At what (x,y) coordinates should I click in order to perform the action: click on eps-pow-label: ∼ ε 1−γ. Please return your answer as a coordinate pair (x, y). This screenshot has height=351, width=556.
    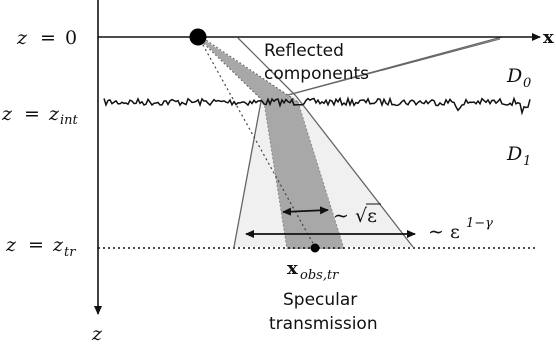
    Looking at the image, I should click on (460, 229).